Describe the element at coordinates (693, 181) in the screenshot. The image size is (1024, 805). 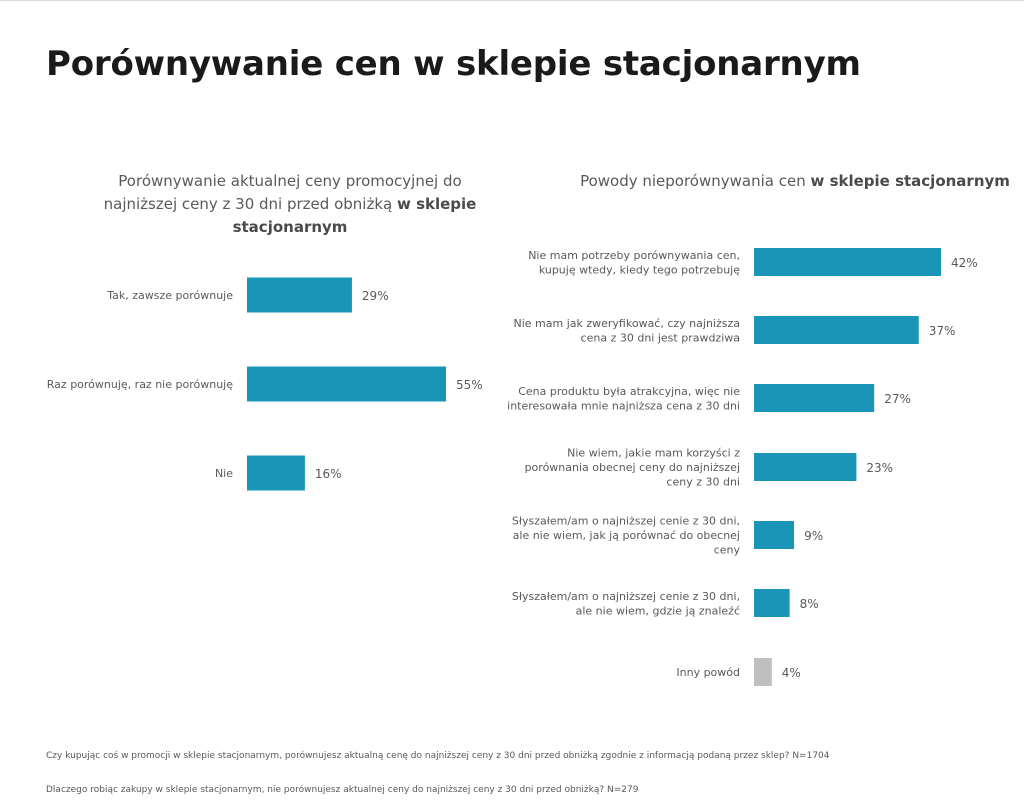
I see `right-chart-title-normal: Powody nieporównywania cen` at that location.